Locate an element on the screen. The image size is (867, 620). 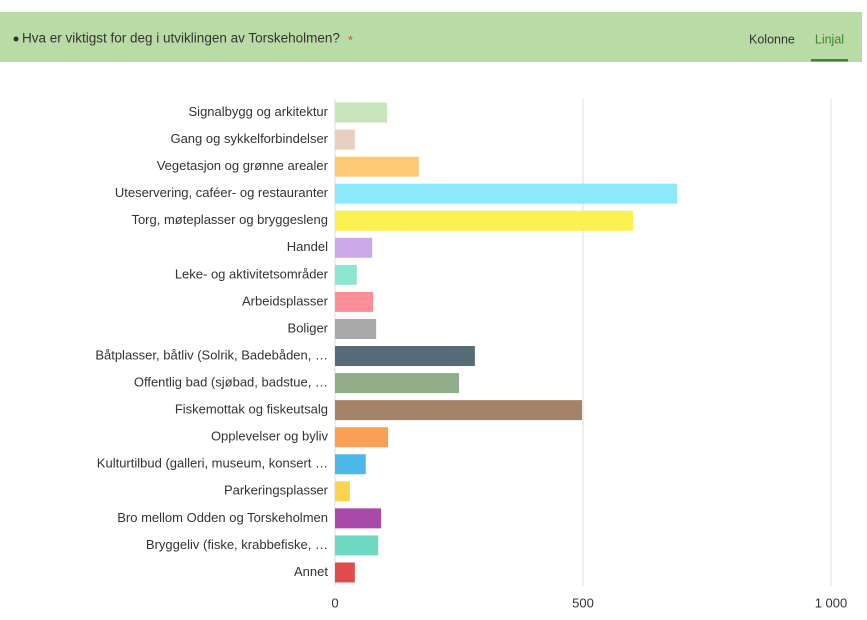
y-tick-label: Torg, møteplasser og bryggesleng is located at coordinates (229, 219).